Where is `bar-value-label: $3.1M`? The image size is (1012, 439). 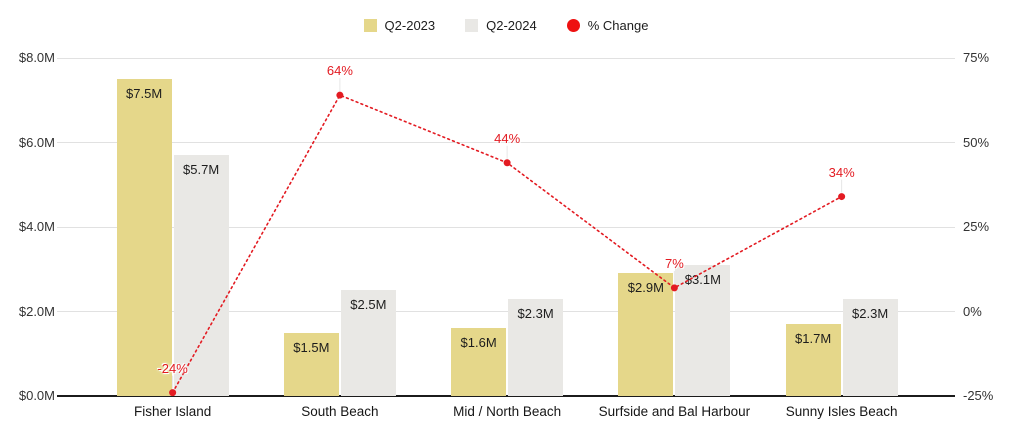 bar-value-label: $3.1M is located at coordinates (702, 280).